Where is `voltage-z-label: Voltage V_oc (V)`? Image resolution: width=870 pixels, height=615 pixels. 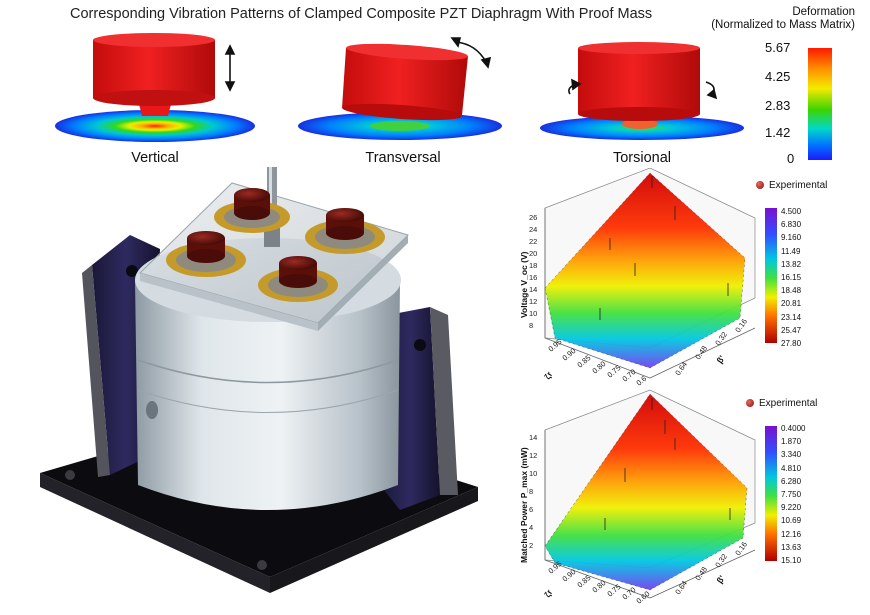 voltage-z-label: Voltage V_oc (V) is located at coordinates (524, 284).